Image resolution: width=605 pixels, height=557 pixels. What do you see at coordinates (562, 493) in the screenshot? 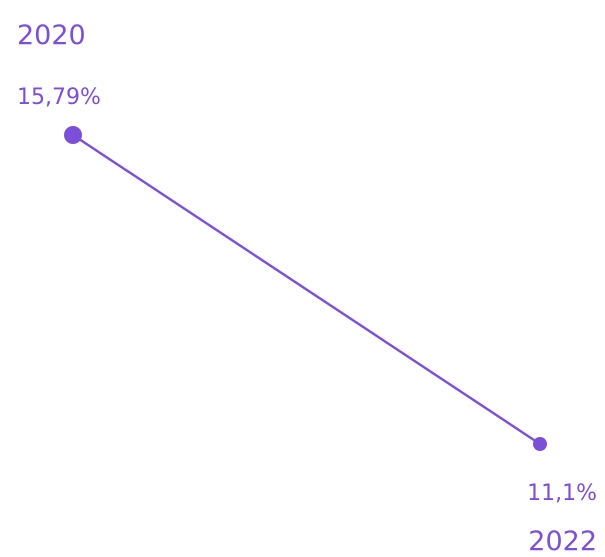
I see `value-label-2022: 11,1%` at bounding box center [562, 493].